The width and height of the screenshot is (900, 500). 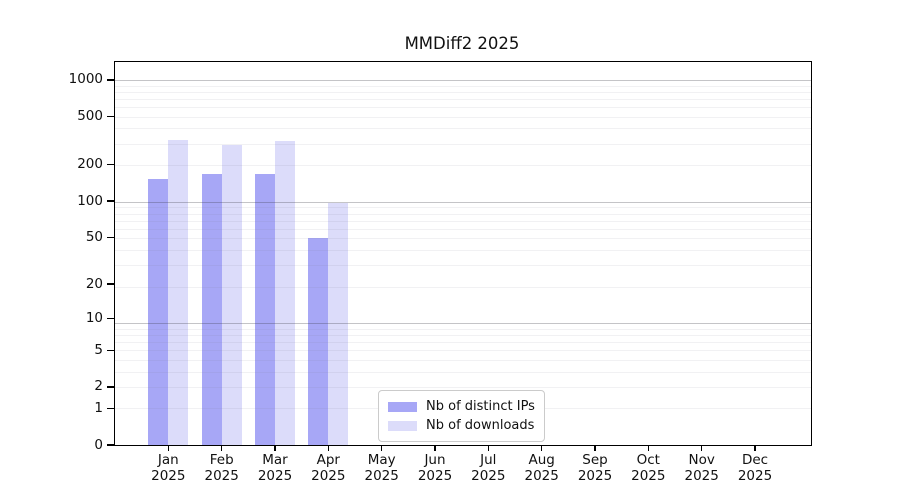 What do you see at coordinates (90, 200) in the screenshot?
I see `y-axis-tick-label: 100` at bounding box center [90, 200].